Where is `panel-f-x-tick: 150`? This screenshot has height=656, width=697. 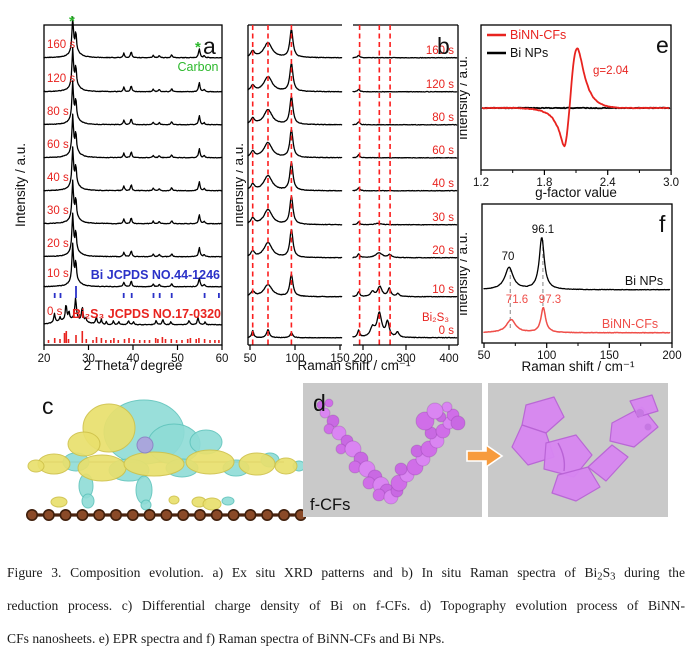 panel-f-x-tick: 150 is located at coordinates (609, 356).